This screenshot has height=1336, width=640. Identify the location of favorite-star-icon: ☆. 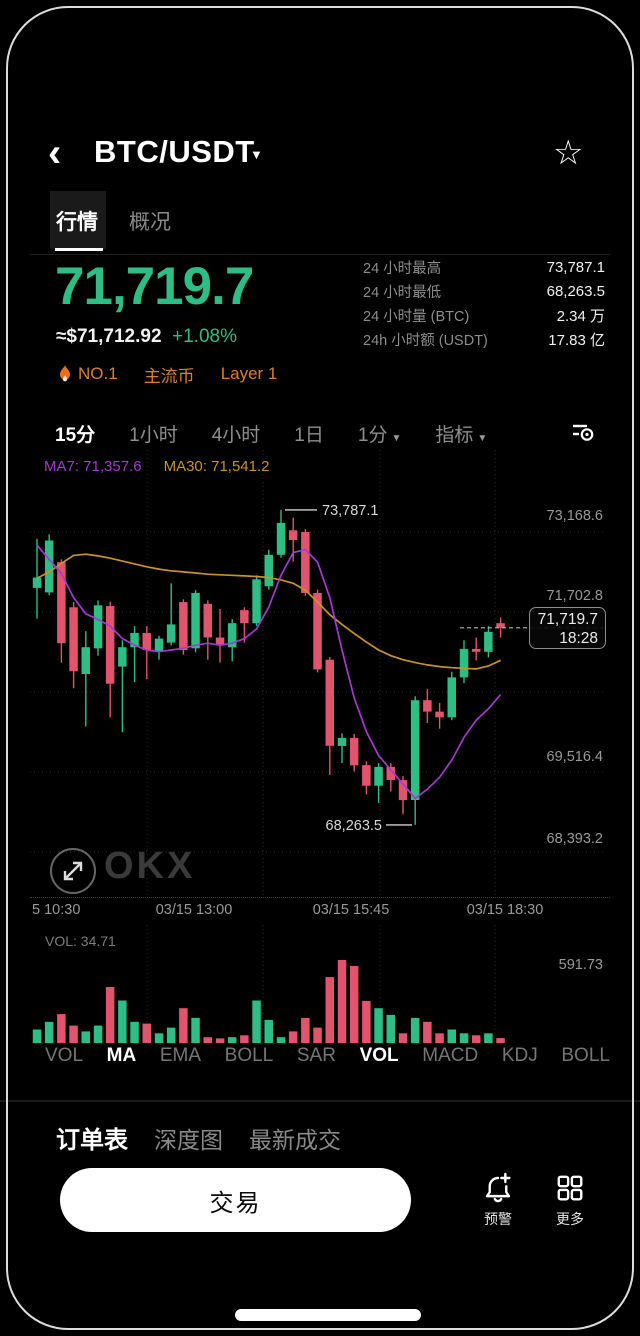
(568, 153).